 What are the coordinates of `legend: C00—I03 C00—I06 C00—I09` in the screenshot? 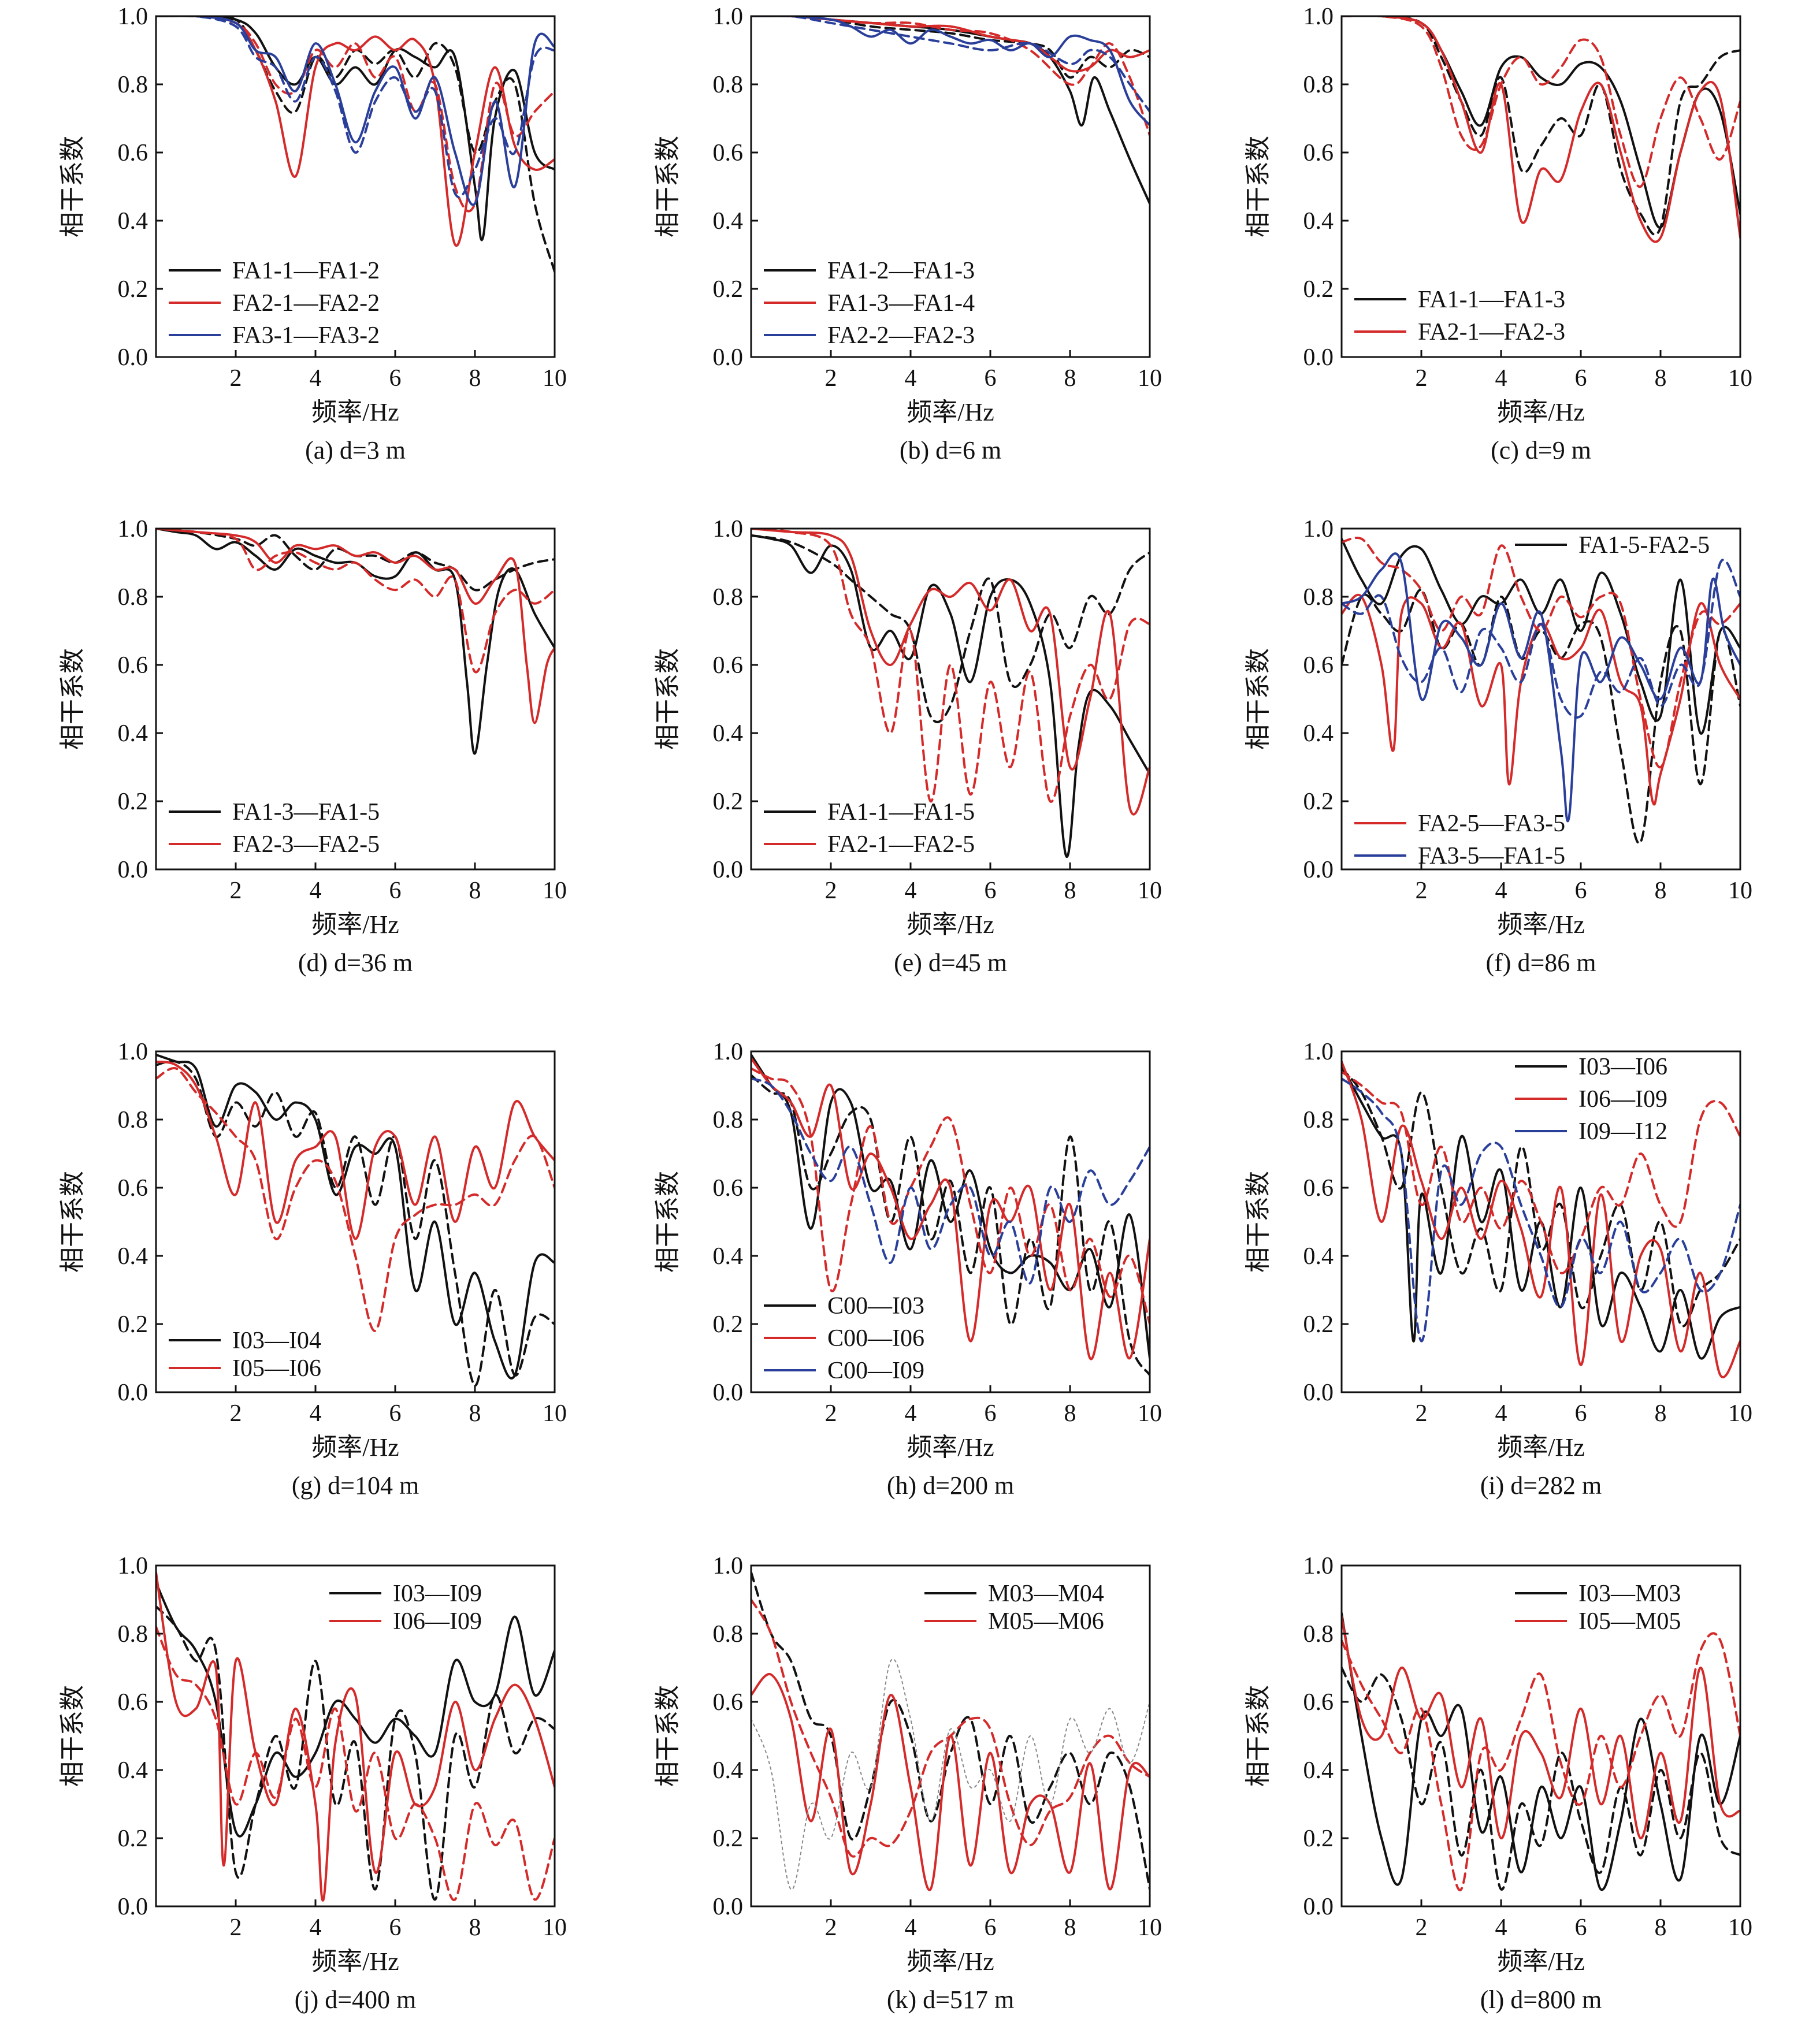 It's located at (844, 1338).